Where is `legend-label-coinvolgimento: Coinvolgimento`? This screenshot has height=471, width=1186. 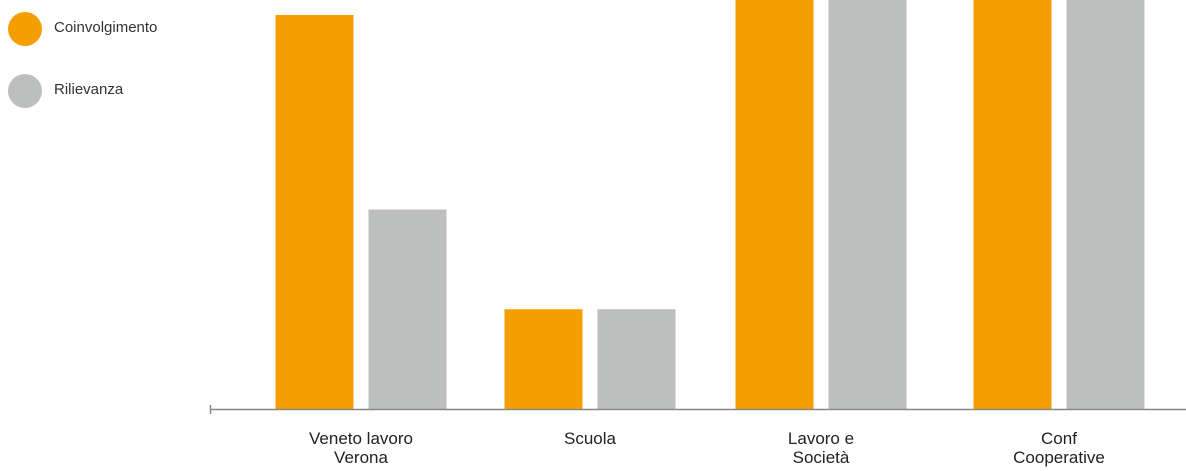
legend-label-coinvolgimento: Coinvolgimento is located at coordinates (106, 27).